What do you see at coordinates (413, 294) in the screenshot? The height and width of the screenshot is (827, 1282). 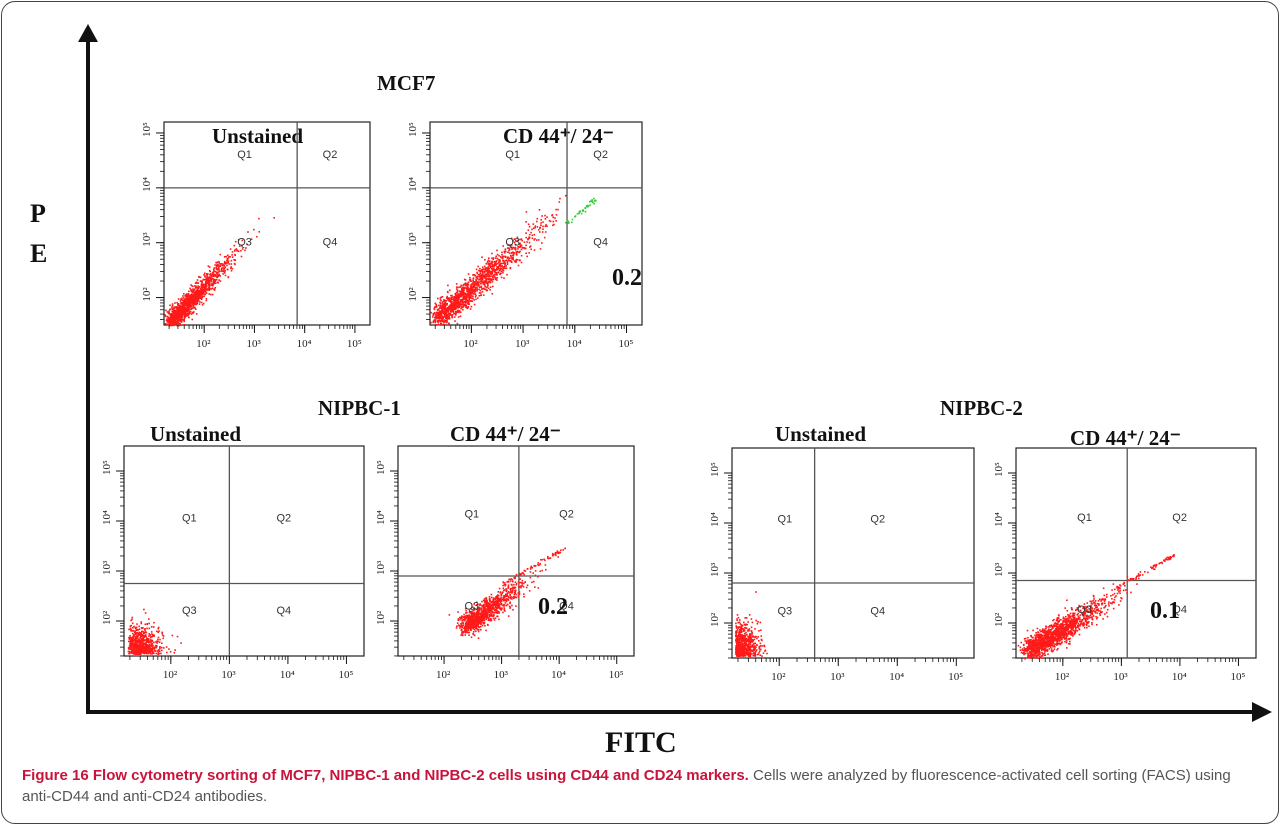 I see `y-tick-label: 10²` at bounding box center [413, 294].